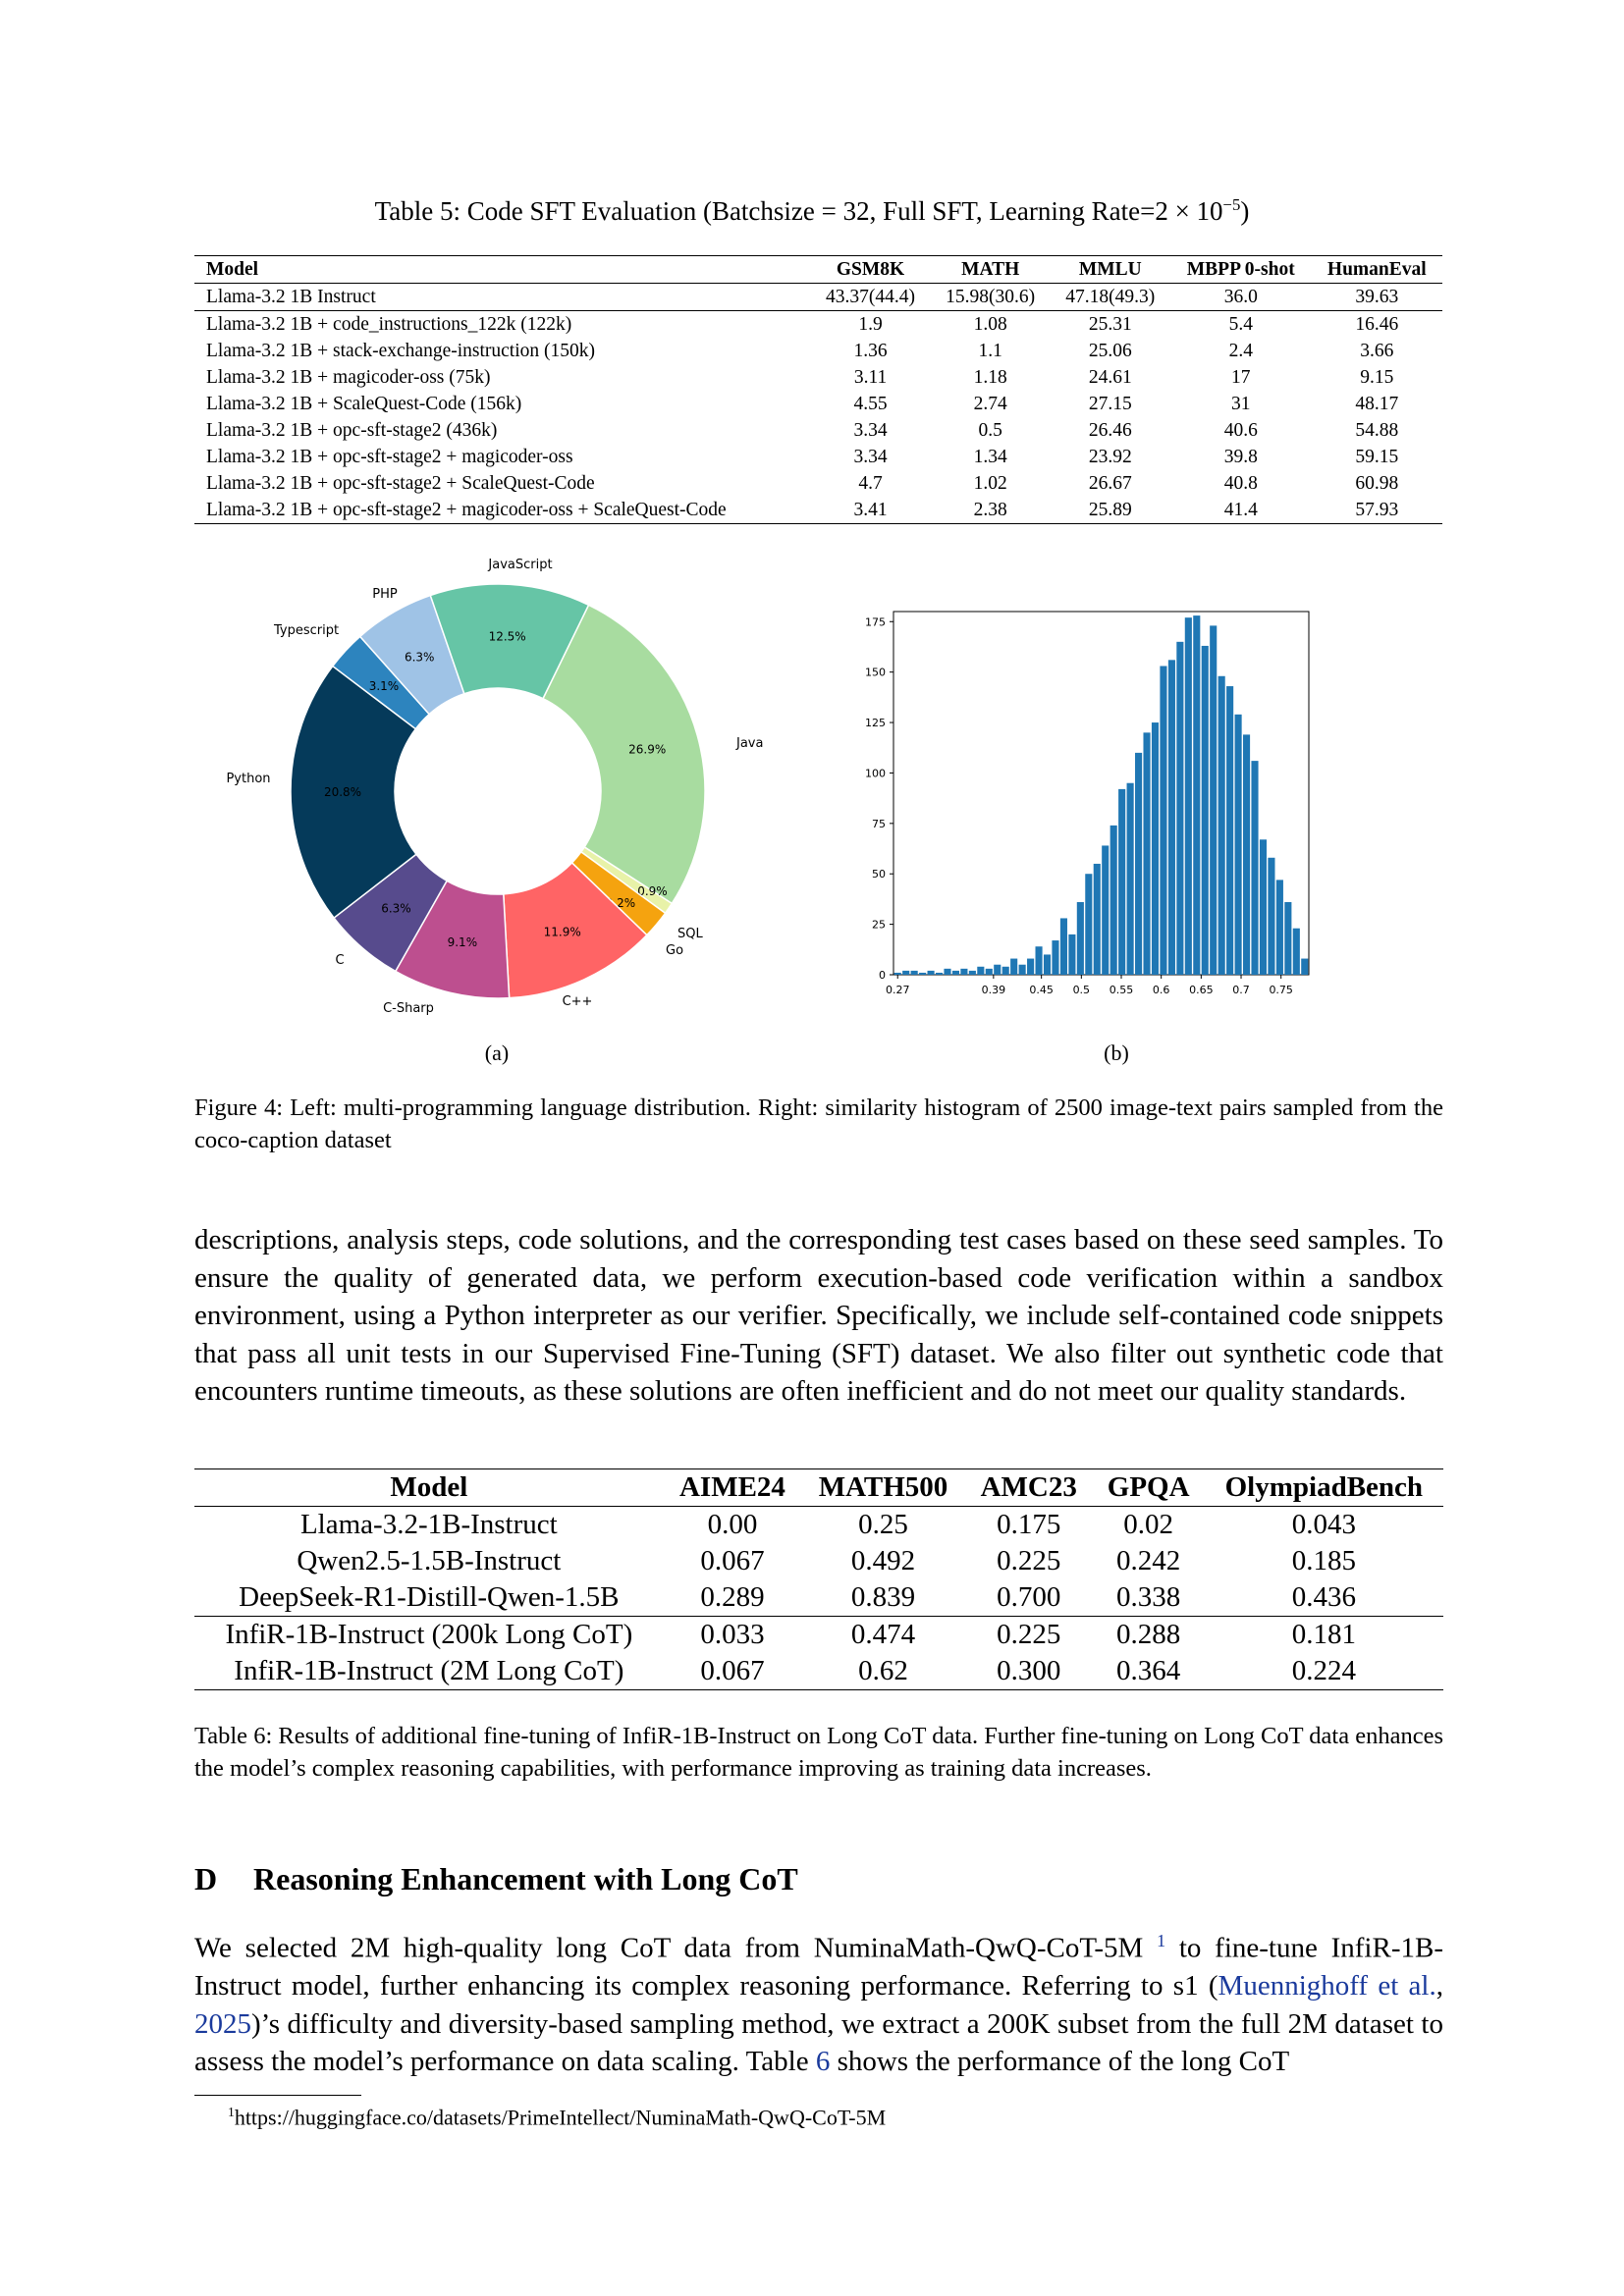 This screenshot has width=1624, height=2296. What do you see at coordinates (1377, 297) in the screenshot?
I see `table-cell: 39.63` at bounding box center [1377, 297].